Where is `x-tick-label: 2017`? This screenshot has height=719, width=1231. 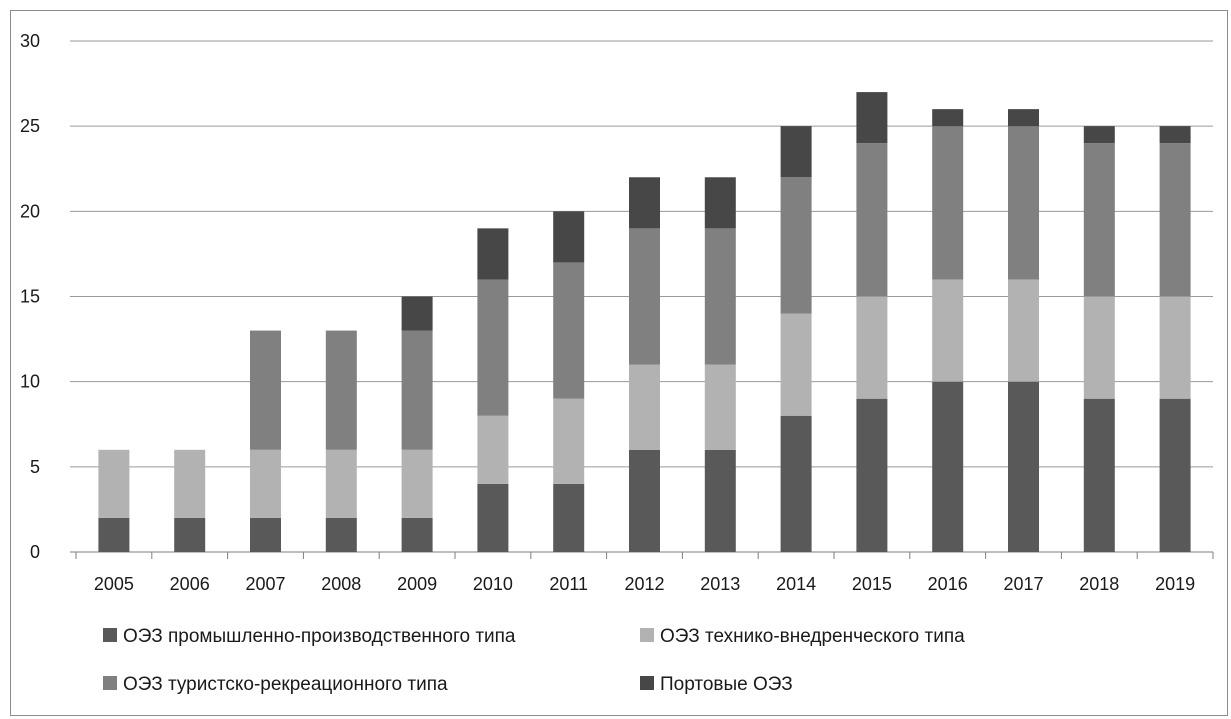 x-tick-label: 2017 is located at coordinates (1023, 584).